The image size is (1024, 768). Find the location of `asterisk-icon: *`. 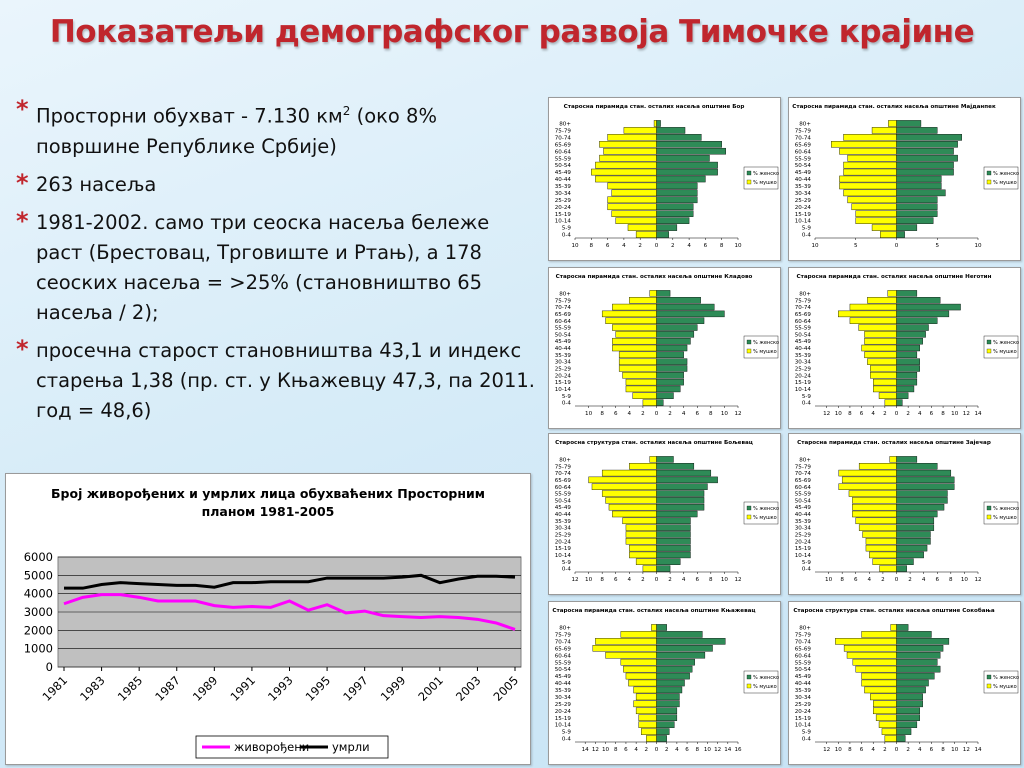

asterisk-icon: * is located at coordinates (22, 220).